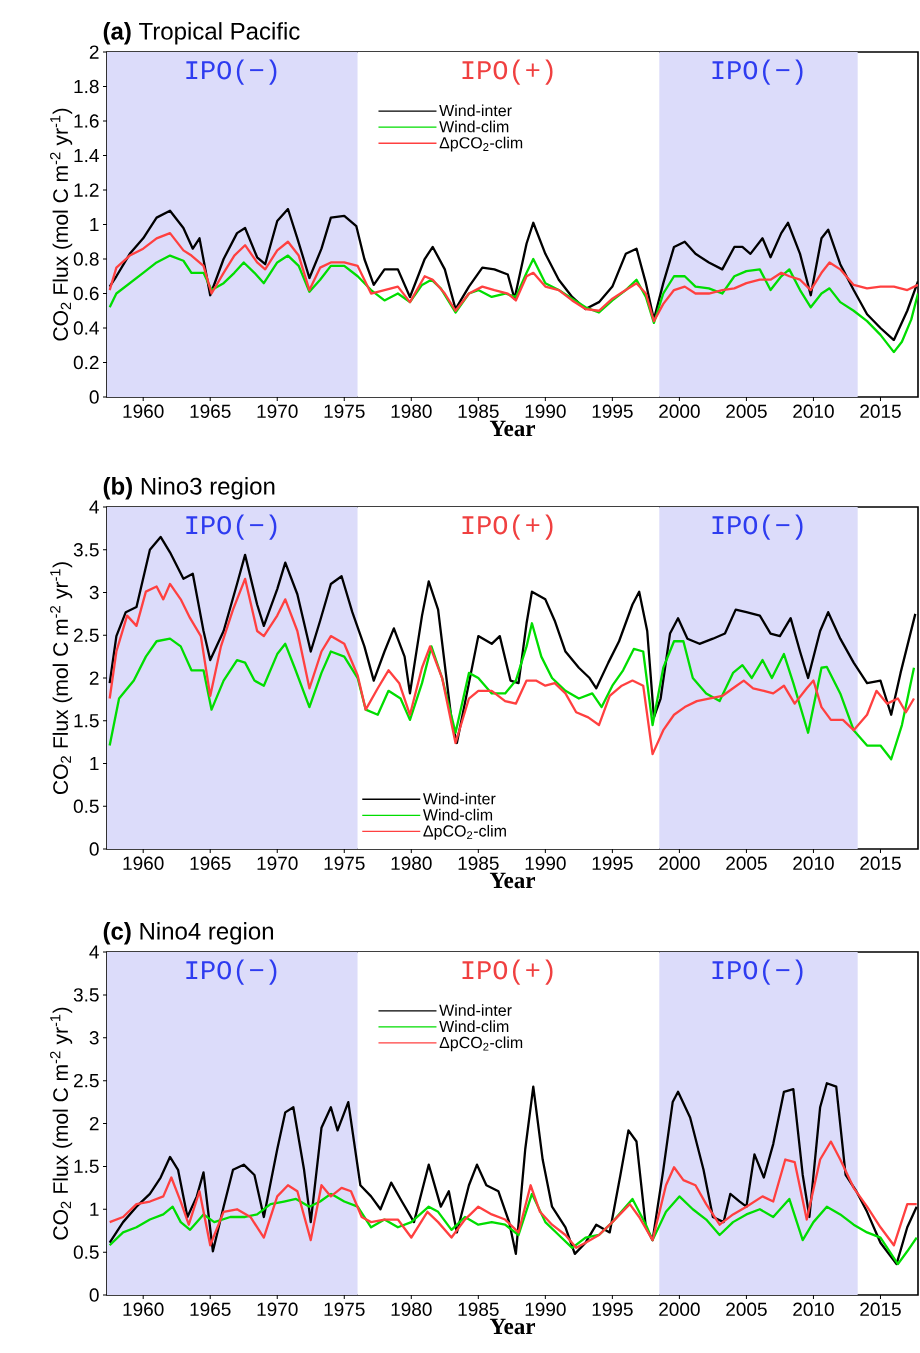 The image size is (920, 1353). I want to click on chart-title: (c) Nino4 region, so click(188, 933).